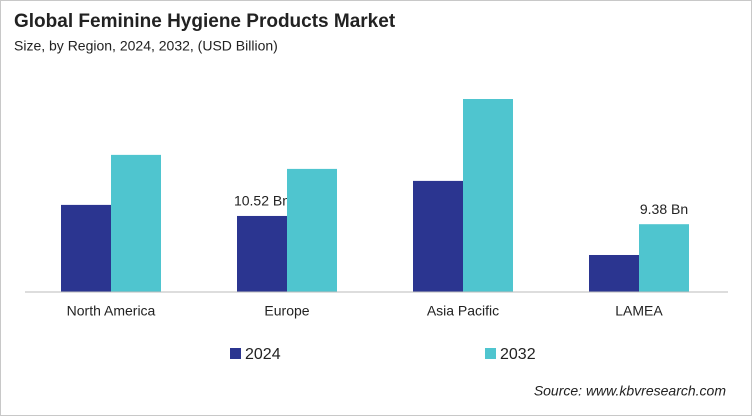 The image size is (752, 416). I want to click on x-tick-label: North America, so click(111, 311).